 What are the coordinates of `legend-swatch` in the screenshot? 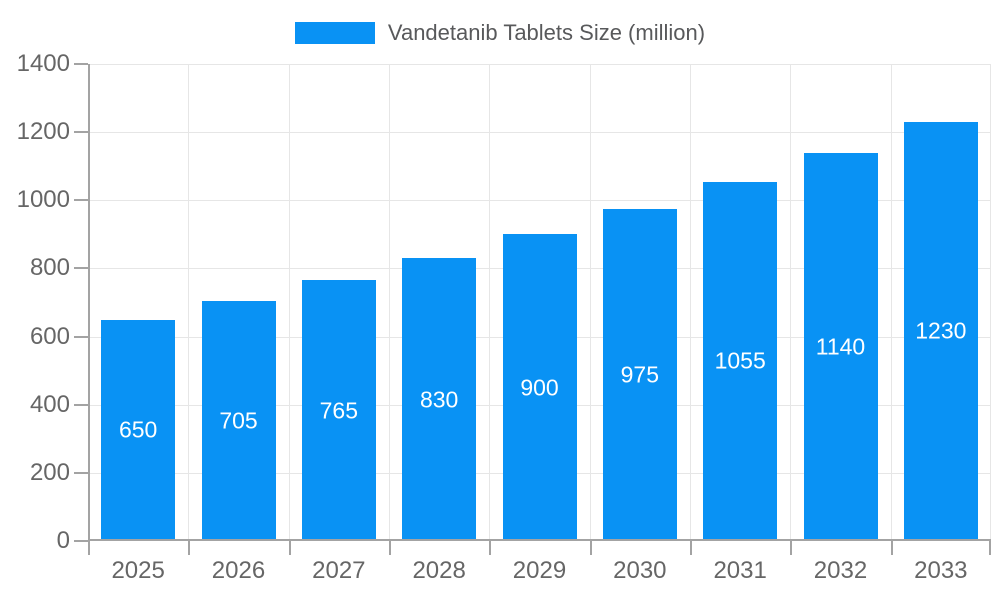 It's located at (334, 33).